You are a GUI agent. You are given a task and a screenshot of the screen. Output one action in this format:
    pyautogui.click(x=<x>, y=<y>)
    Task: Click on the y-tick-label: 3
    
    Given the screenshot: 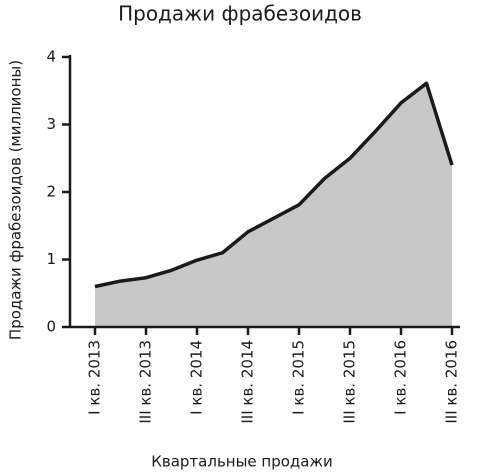 What is the action you would take?
    pyautogui.click(x=51, y=124)
    